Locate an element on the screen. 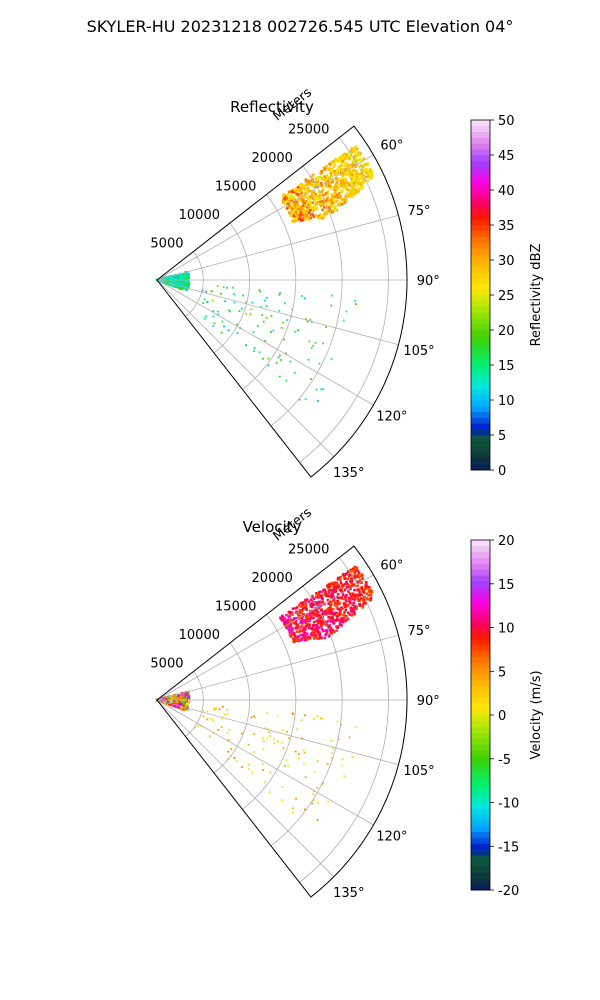 The image size is (600, 1000). range-ring is located at coordinates (232, 288).